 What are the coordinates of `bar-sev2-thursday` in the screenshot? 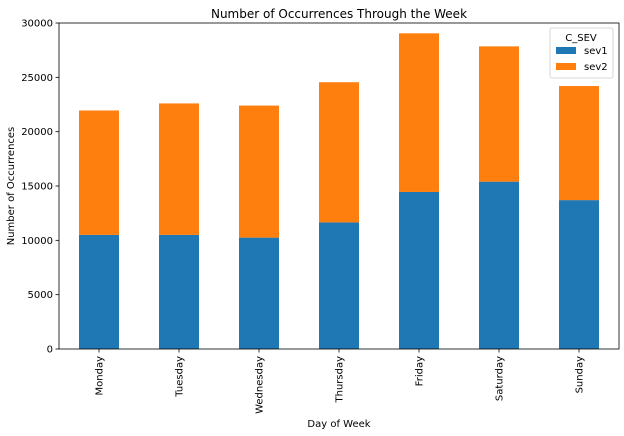 It's located at (339, 152).